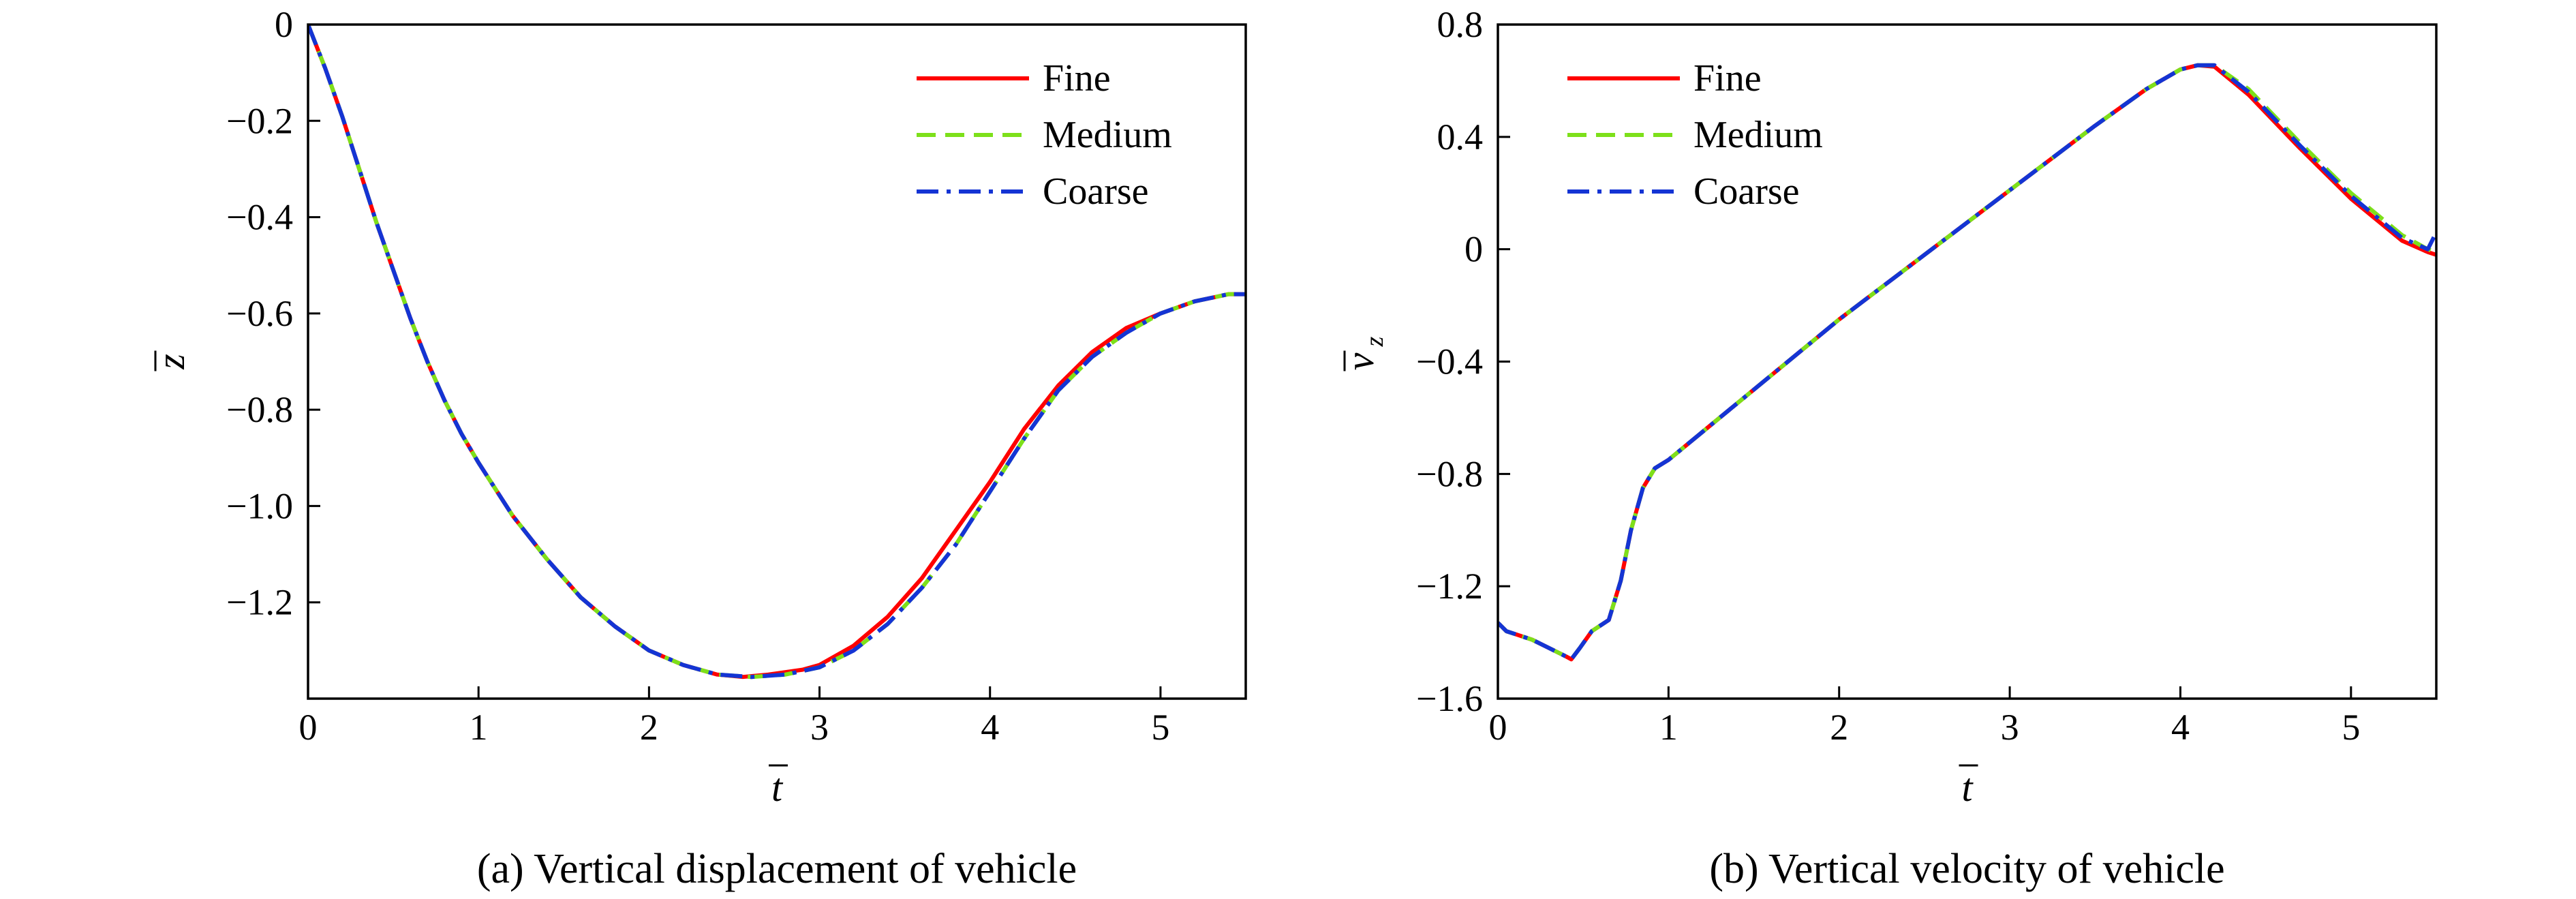 This screenshot has width=2576, height=899. What do you see at coordinates (1449, 698) in the screenshot?
I see `y-tick-label: −1.6` at bounding box center [1449, 698].